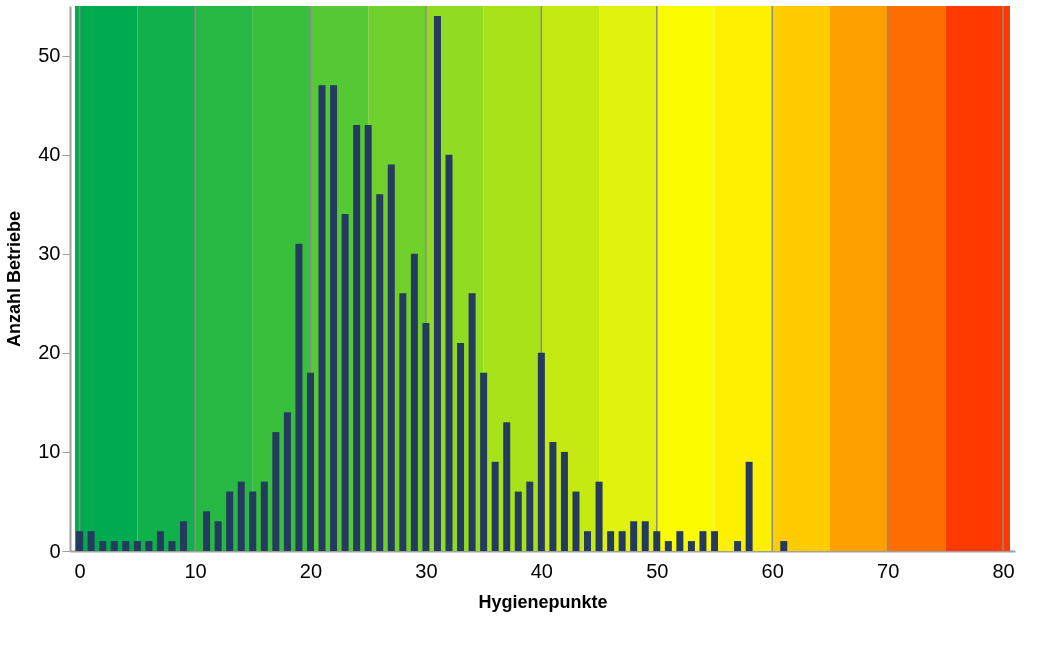 Image resolution: width=1061 pixels, height=648 pixels. Describe the element at coordinates (543, 601) in the screenshot. I see `x-axis-title: Hygienepunkte` at that location.